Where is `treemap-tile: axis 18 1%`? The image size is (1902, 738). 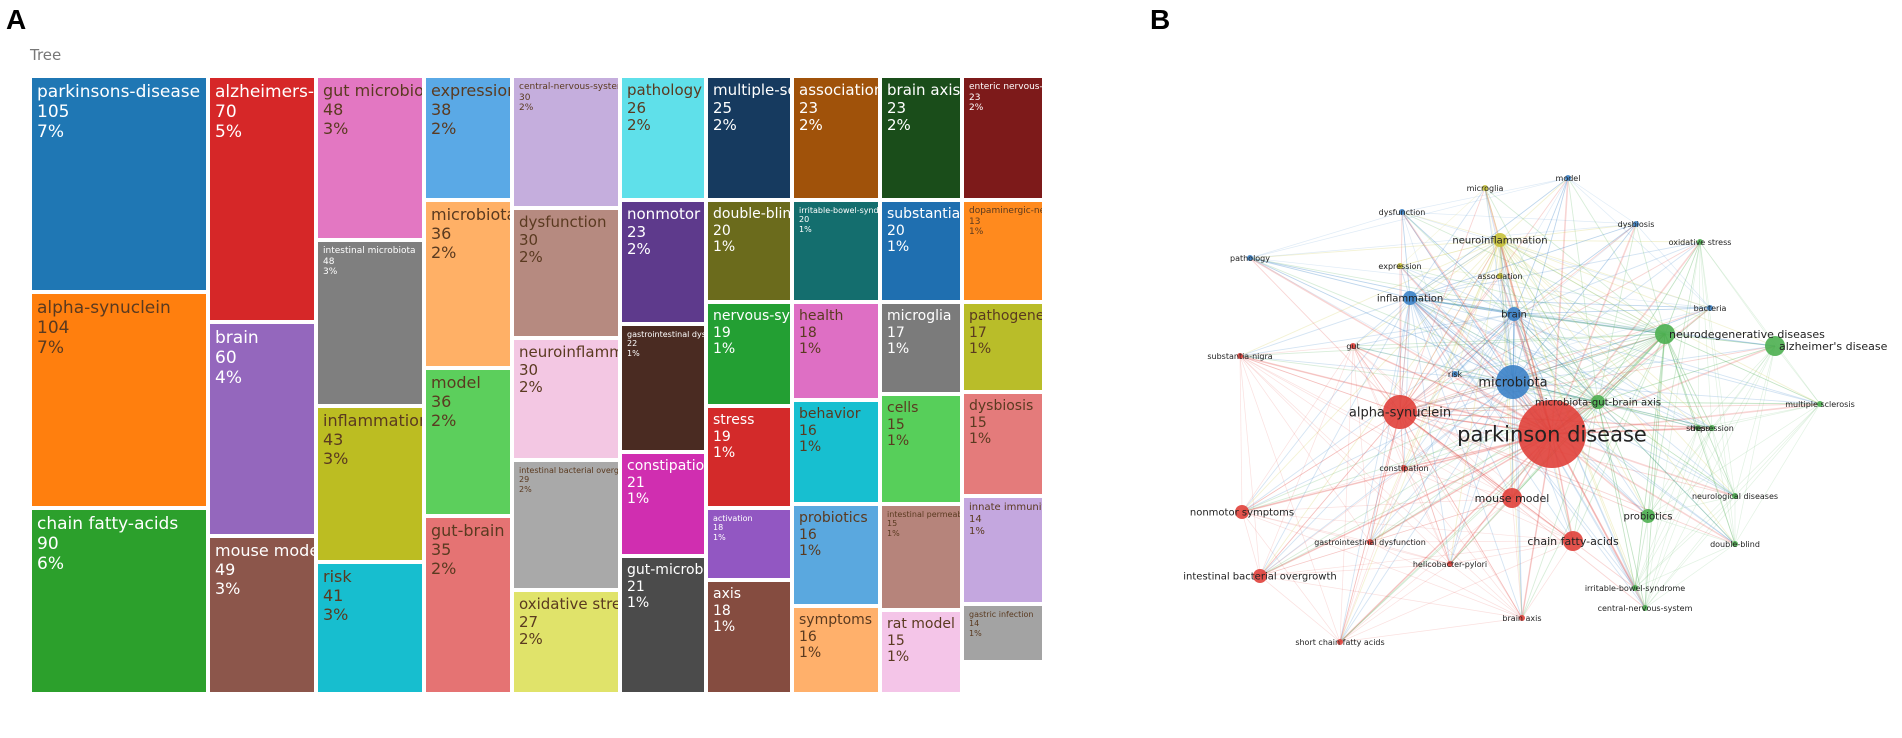 treemap-tile: axis 18 1% is located at coordinates (749, 637).